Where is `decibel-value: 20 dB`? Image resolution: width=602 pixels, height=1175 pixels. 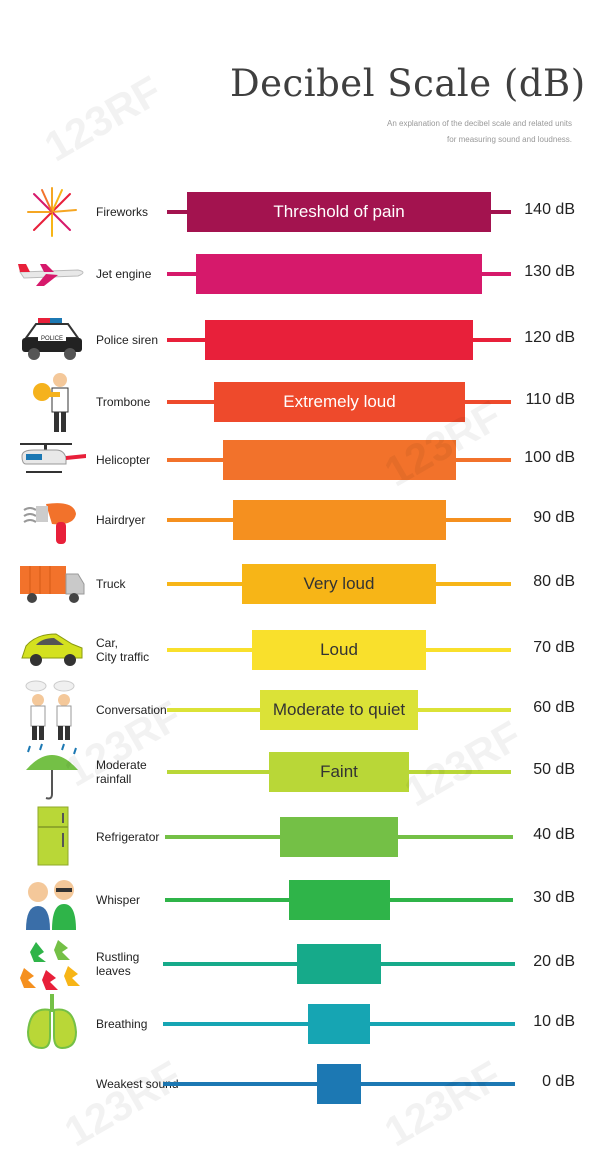 decibel-value: 20 dB is located at coordinates (554, 961).